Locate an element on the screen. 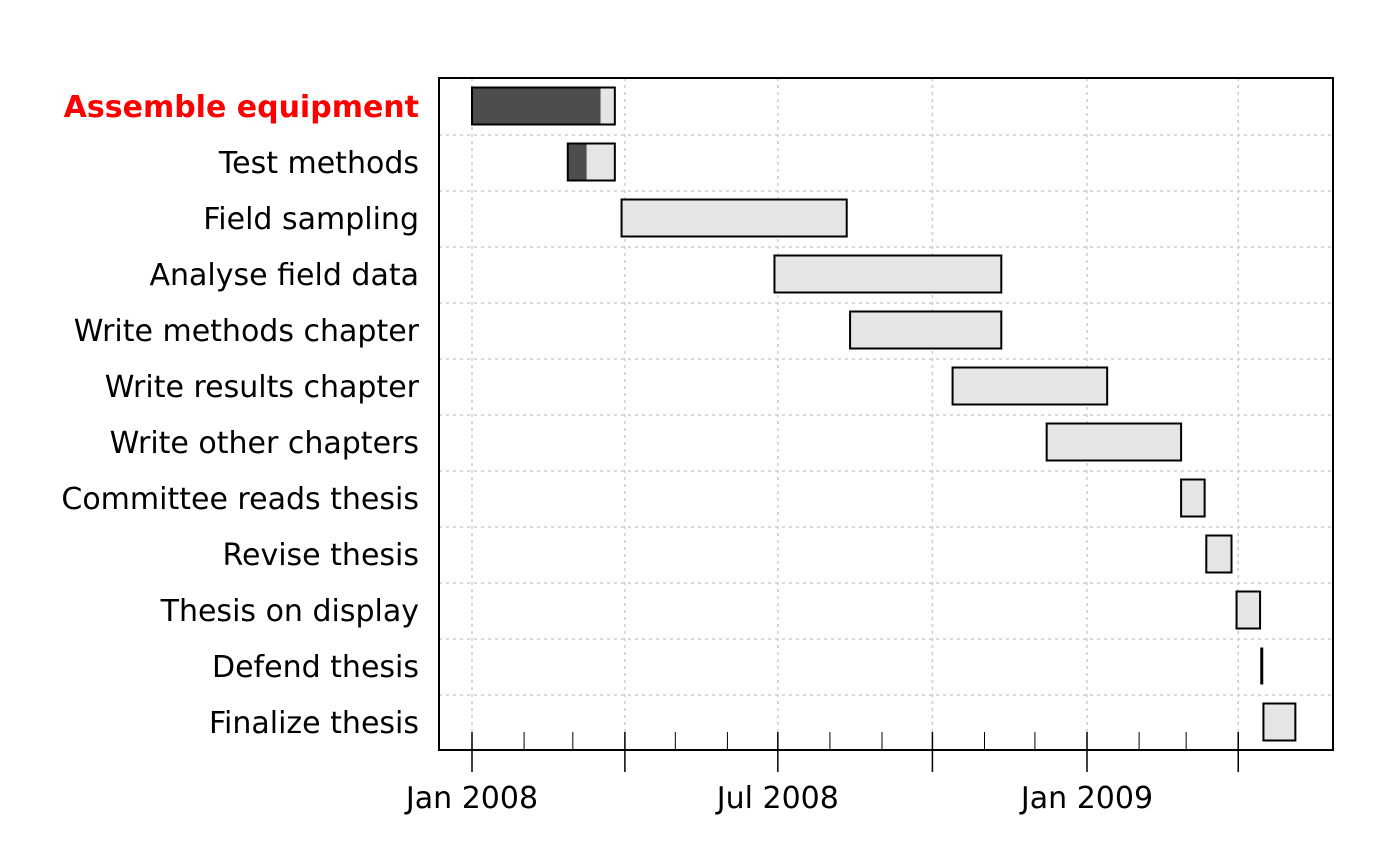 The width and height of the screenshot is (1400, 866). x-tick-label: Jan 2008 is located at coordinates (471, 798).